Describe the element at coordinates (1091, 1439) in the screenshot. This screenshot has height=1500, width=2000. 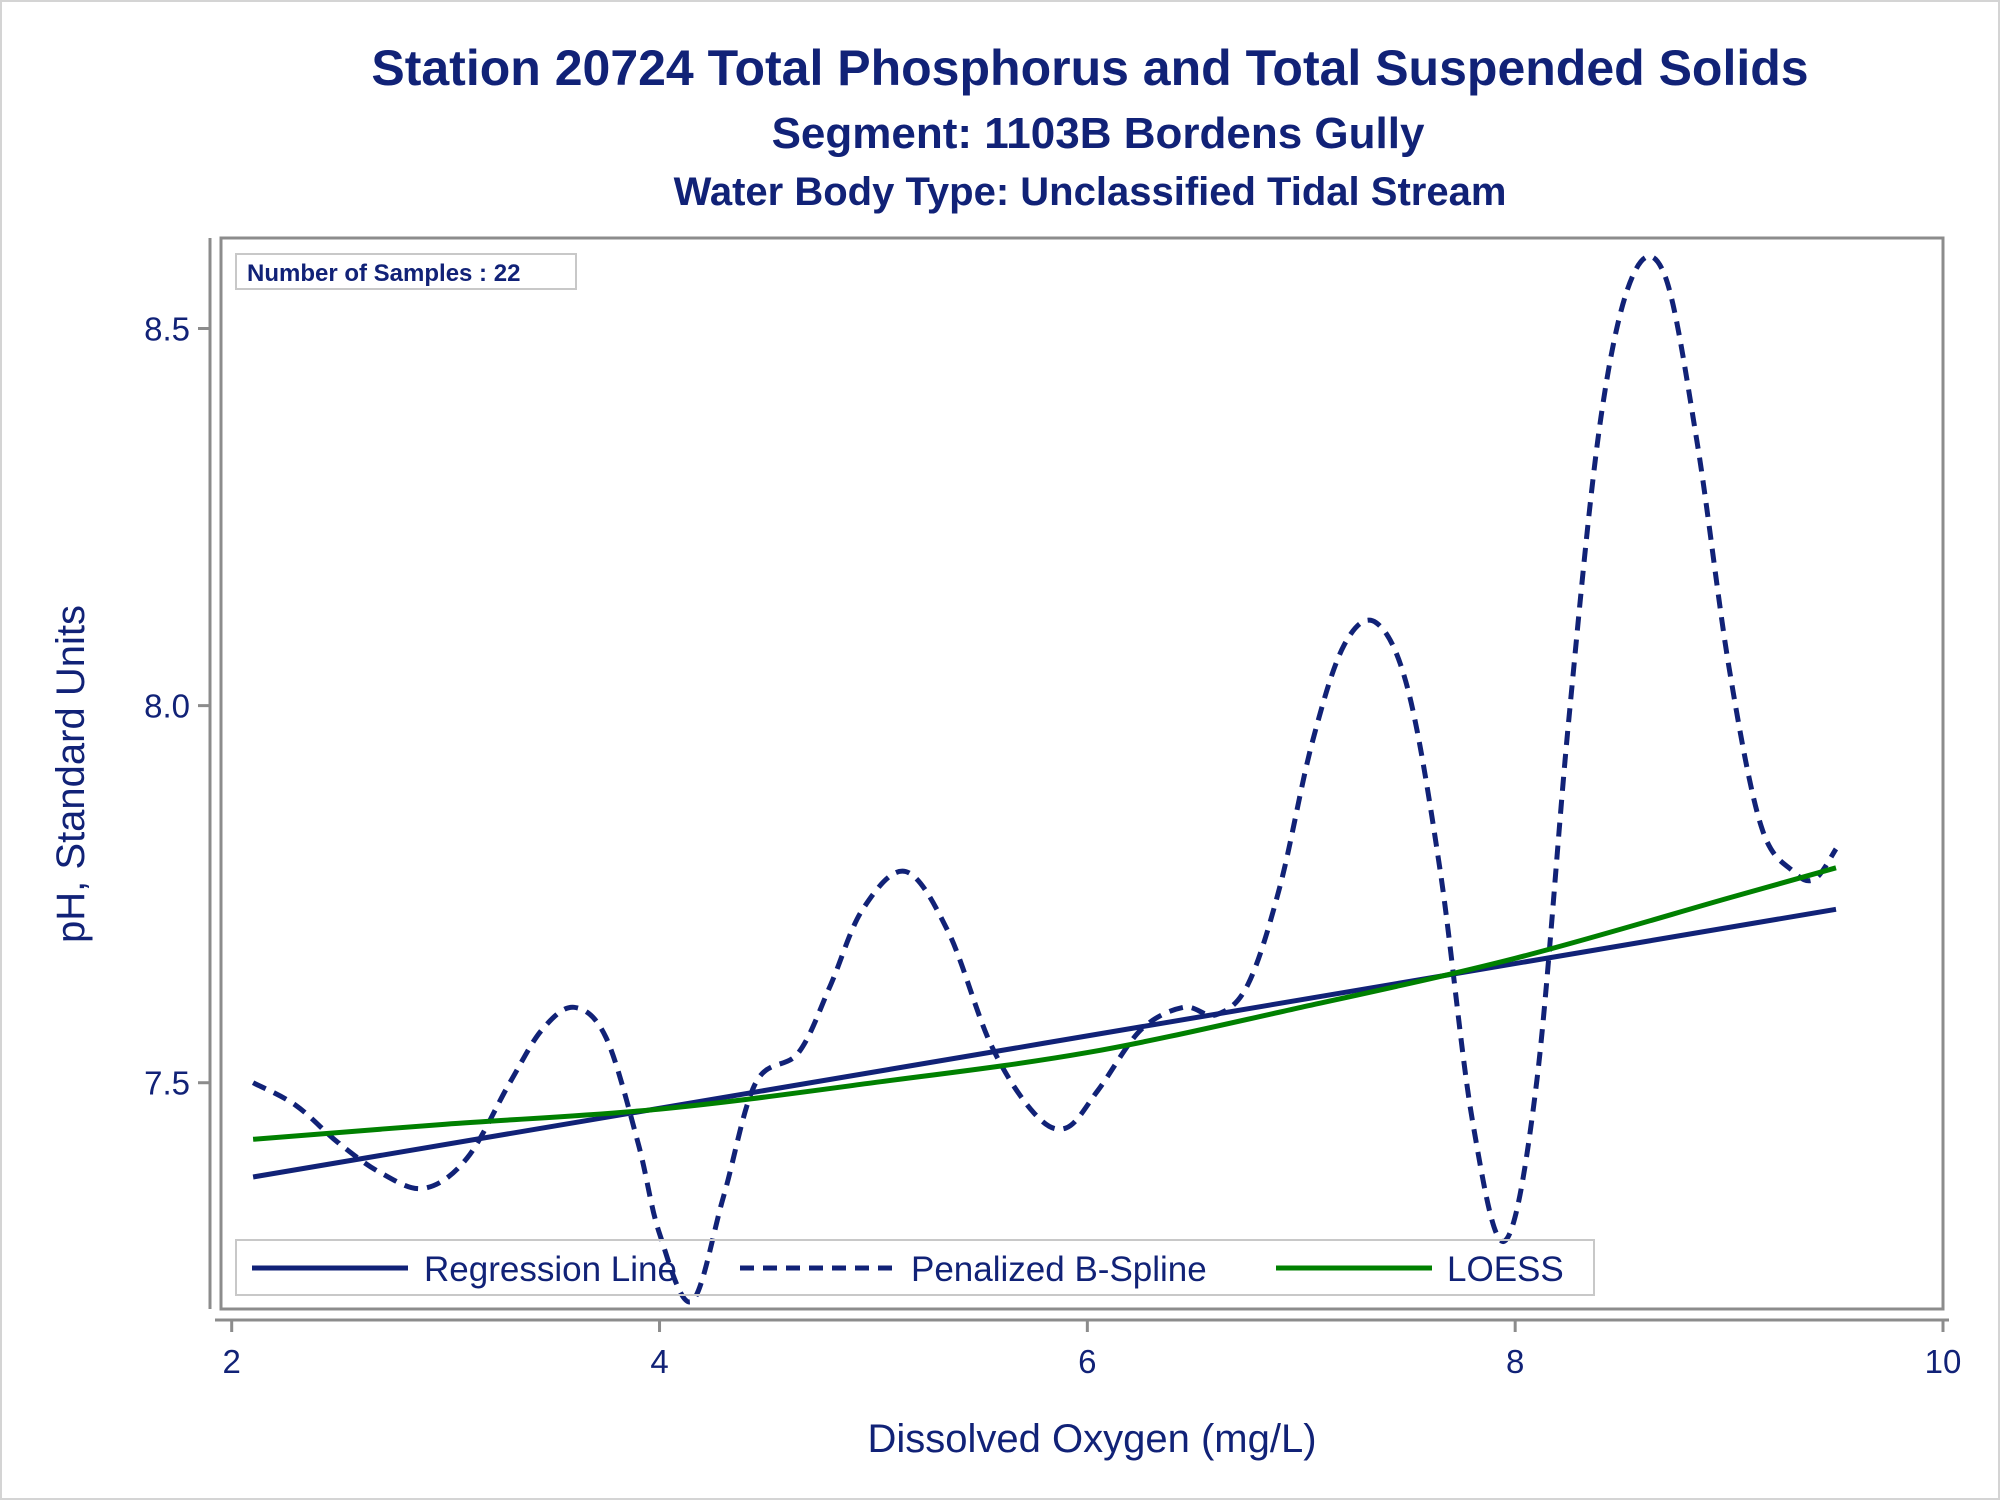
I see `x-axis-label: Dissolved Oxygen (mg/L)` at that location.